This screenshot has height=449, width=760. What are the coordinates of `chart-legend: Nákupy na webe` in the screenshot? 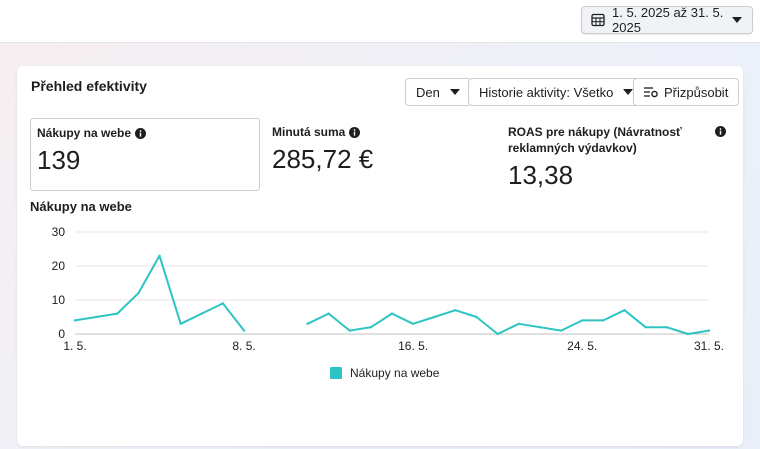 It's located at (384, 373).